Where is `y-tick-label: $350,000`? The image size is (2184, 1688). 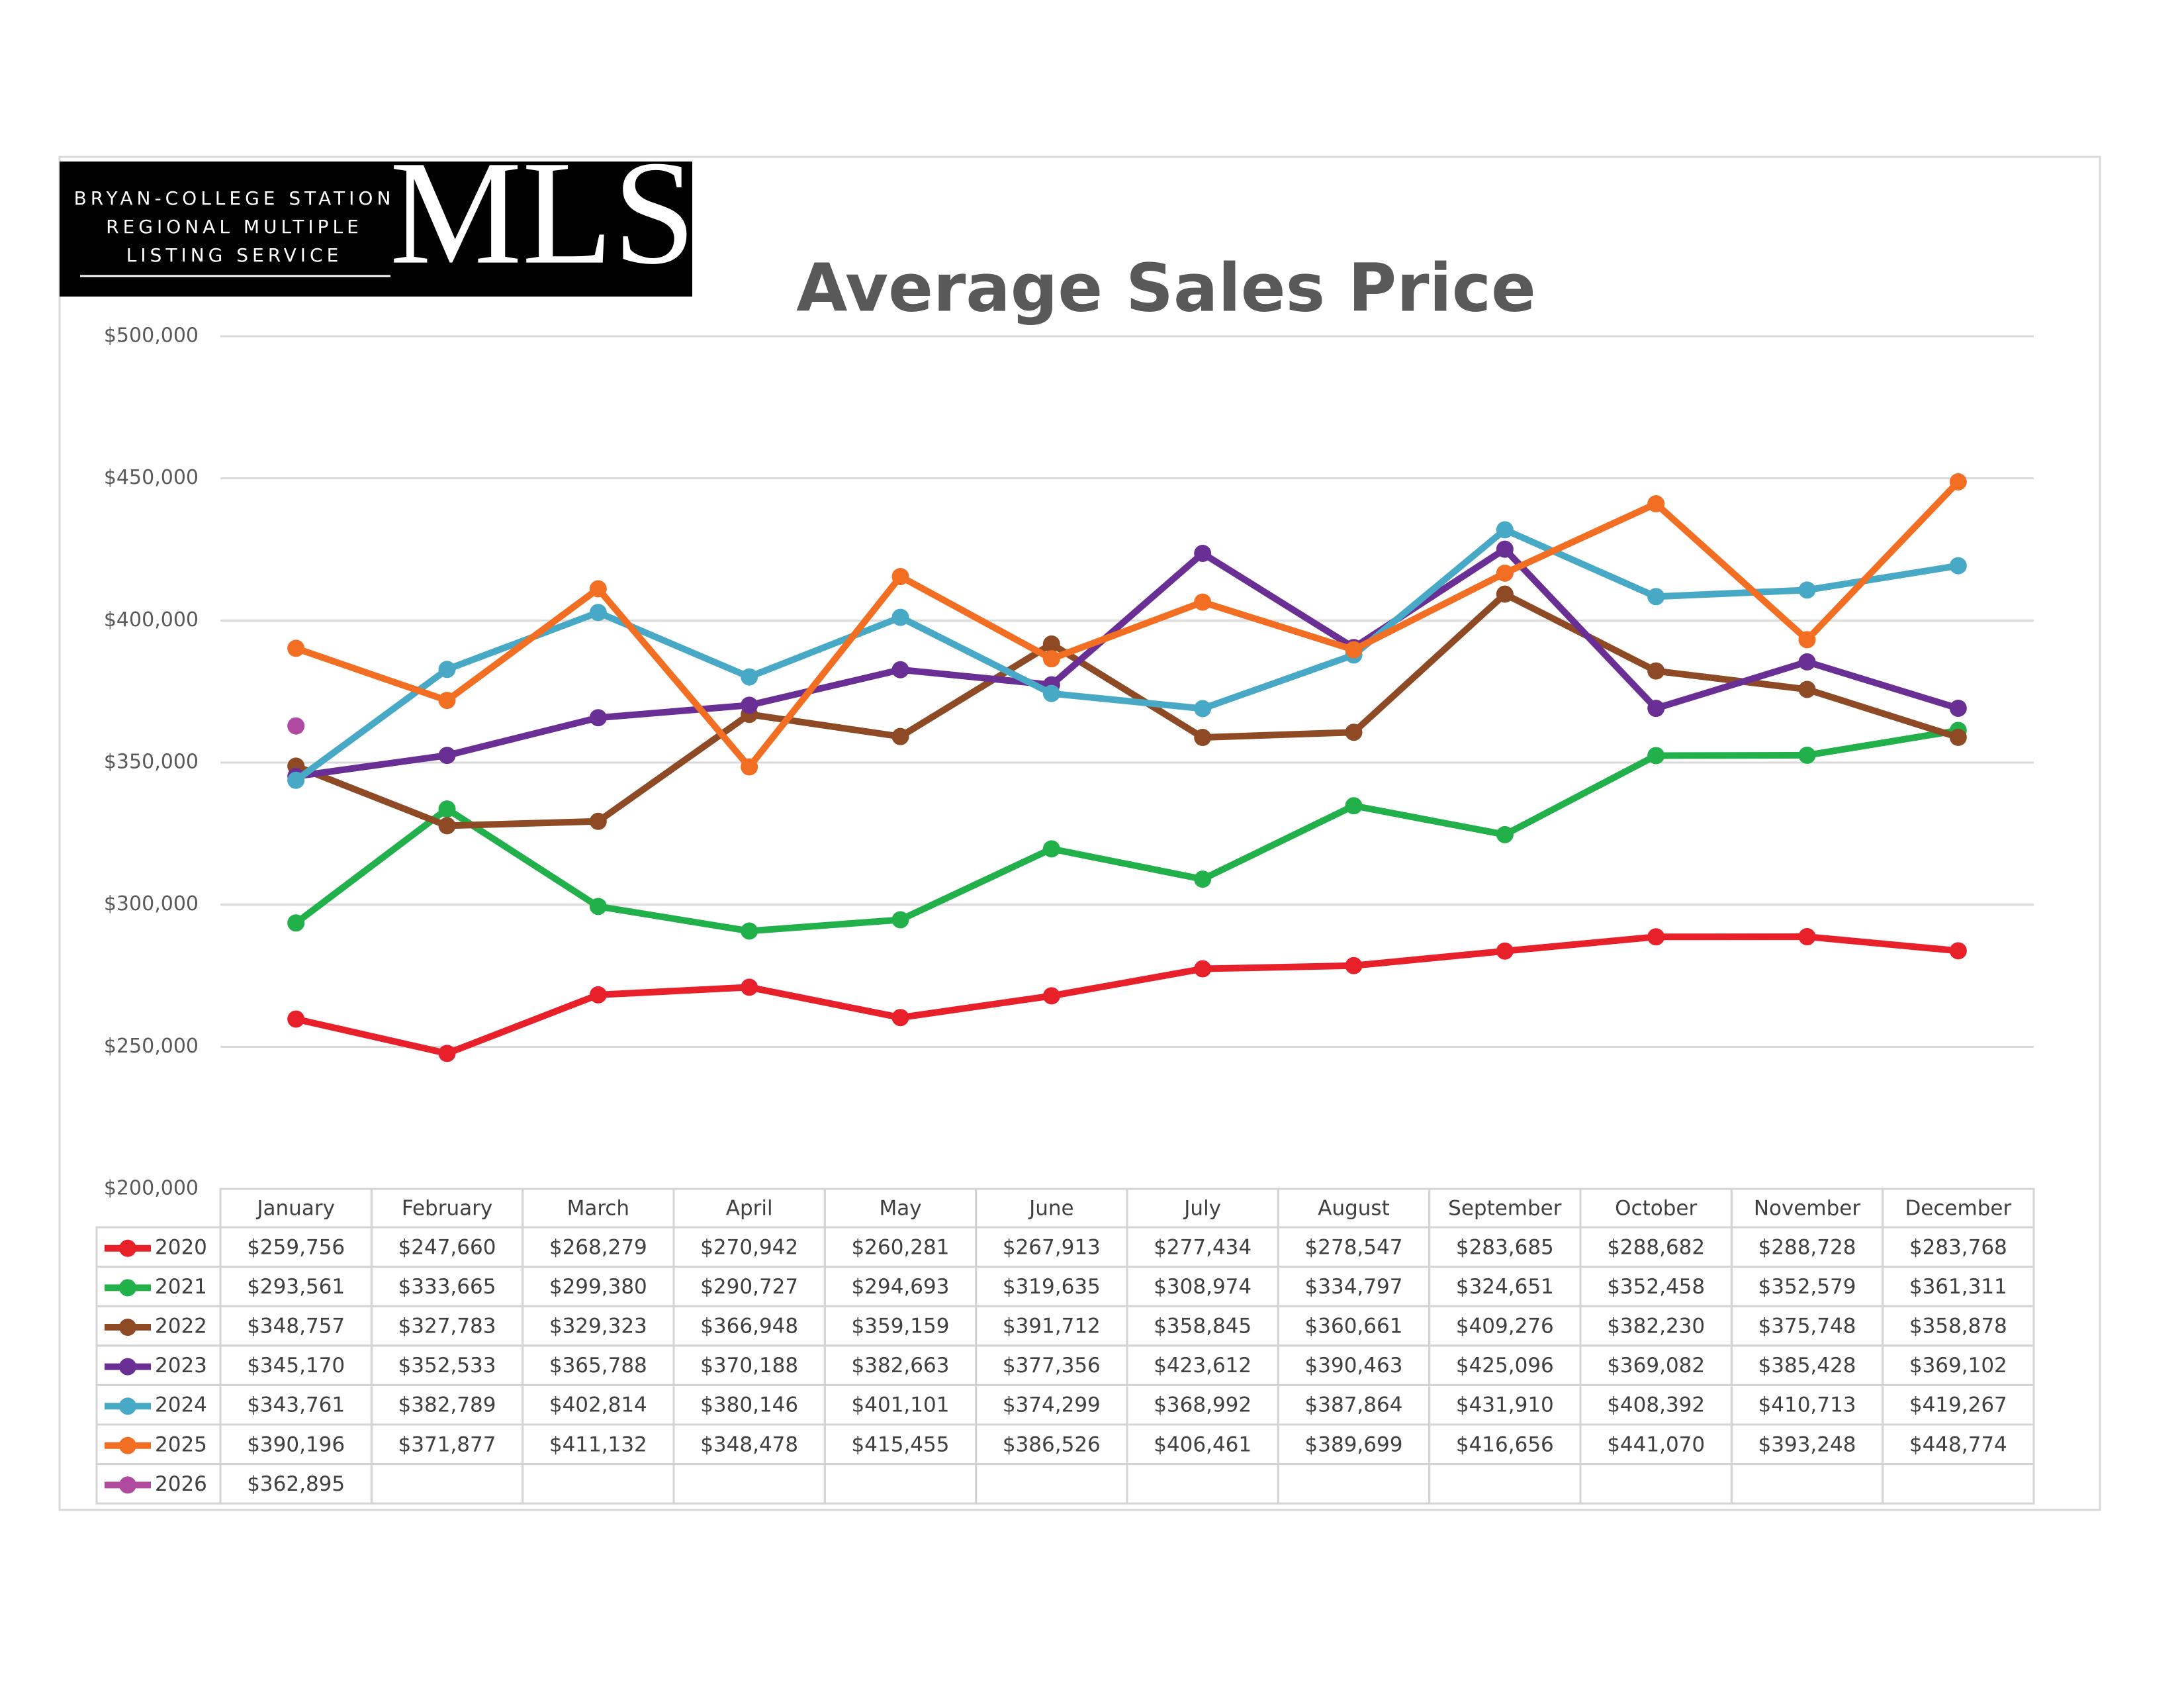
y-tick-label: $350,000 is located at coordinates (151, 762).